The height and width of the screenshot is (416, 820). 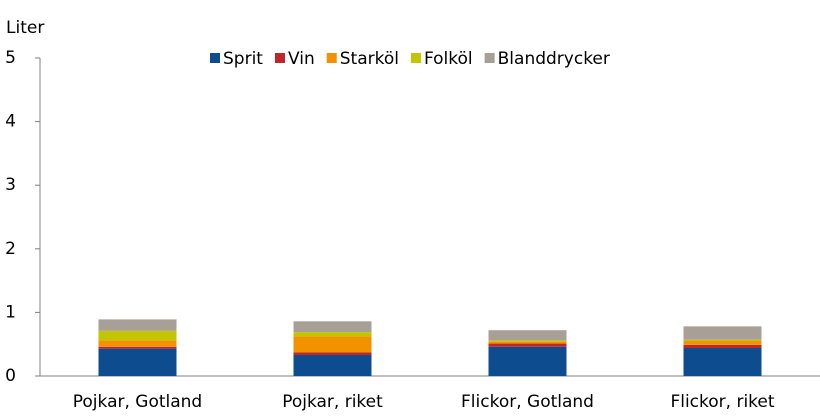 I want to click on legend-label: Folköl, so click(x=448, y=59).